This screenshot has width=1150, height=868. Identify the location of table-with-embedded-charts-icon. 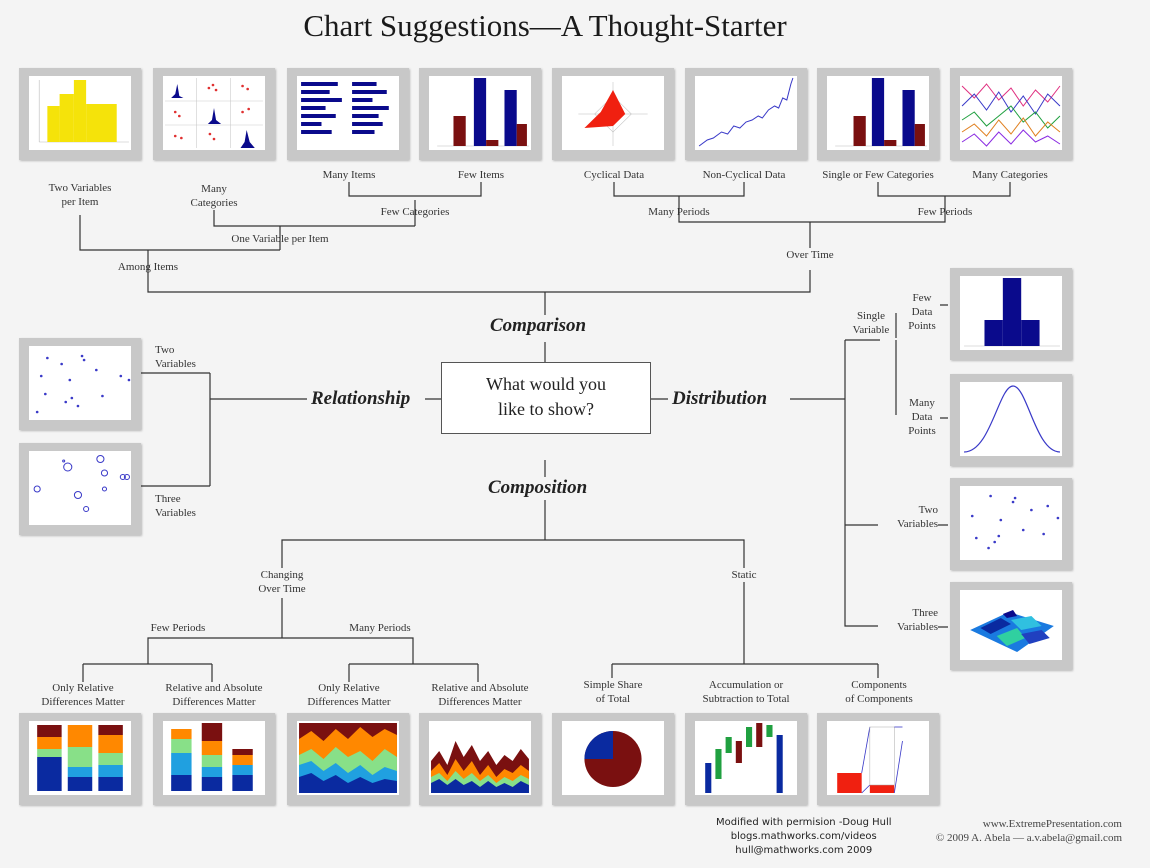
(214, 114).